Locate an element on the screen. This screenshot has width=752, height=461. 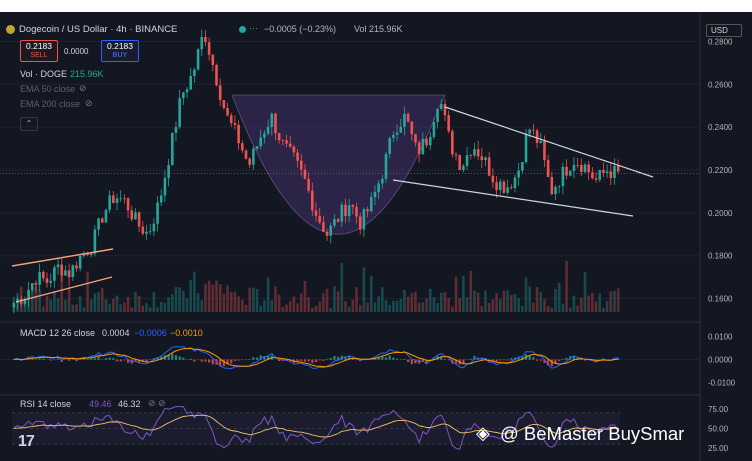
buy-price: 0.2183 is located at coordinates (120, 46).